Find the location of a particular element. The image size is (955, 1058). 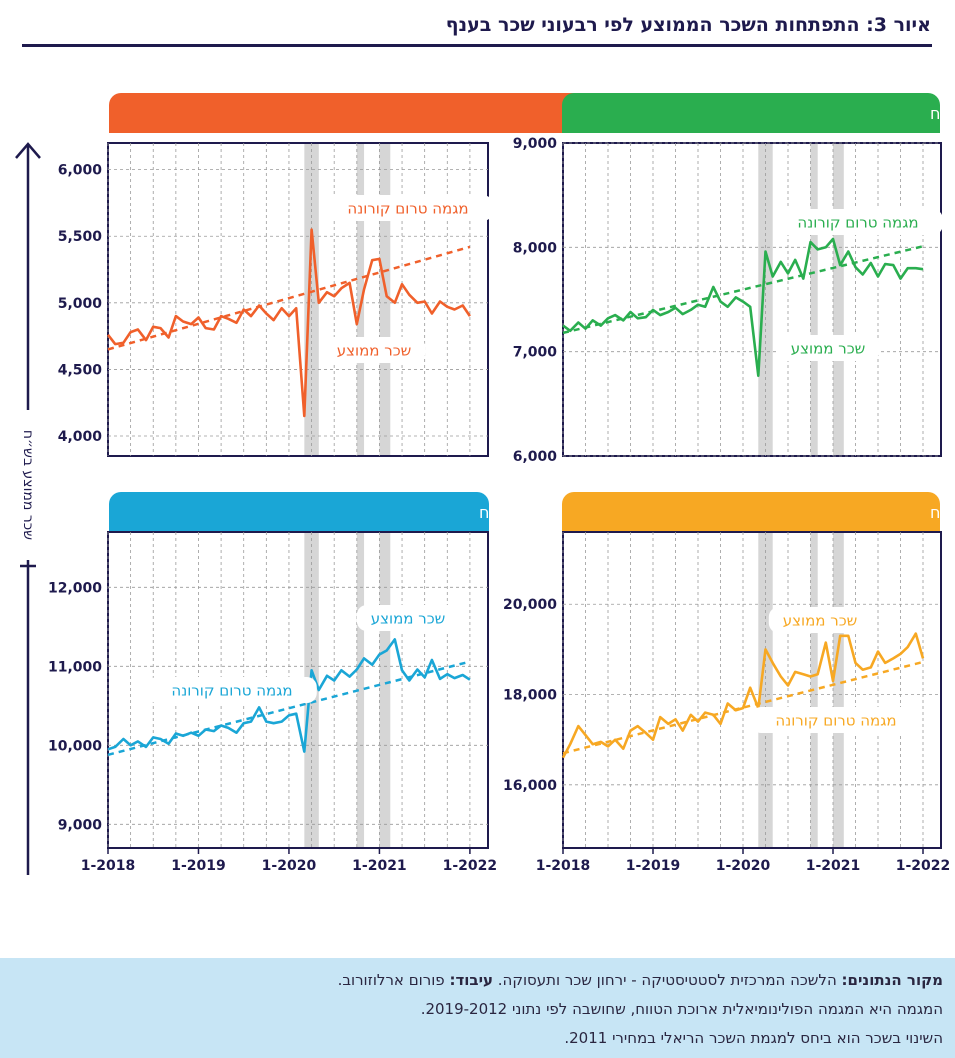

y-tick-label: 5,000 is located at coordinates (80, 304).